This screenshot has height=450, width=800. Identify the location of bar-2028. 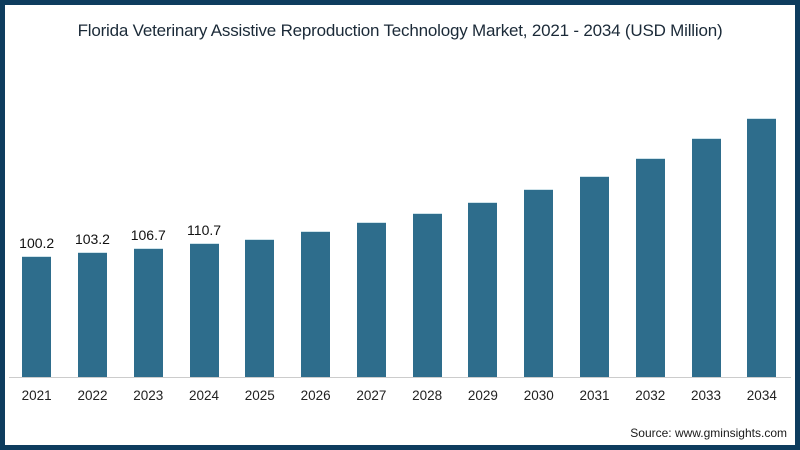
(427, 295).